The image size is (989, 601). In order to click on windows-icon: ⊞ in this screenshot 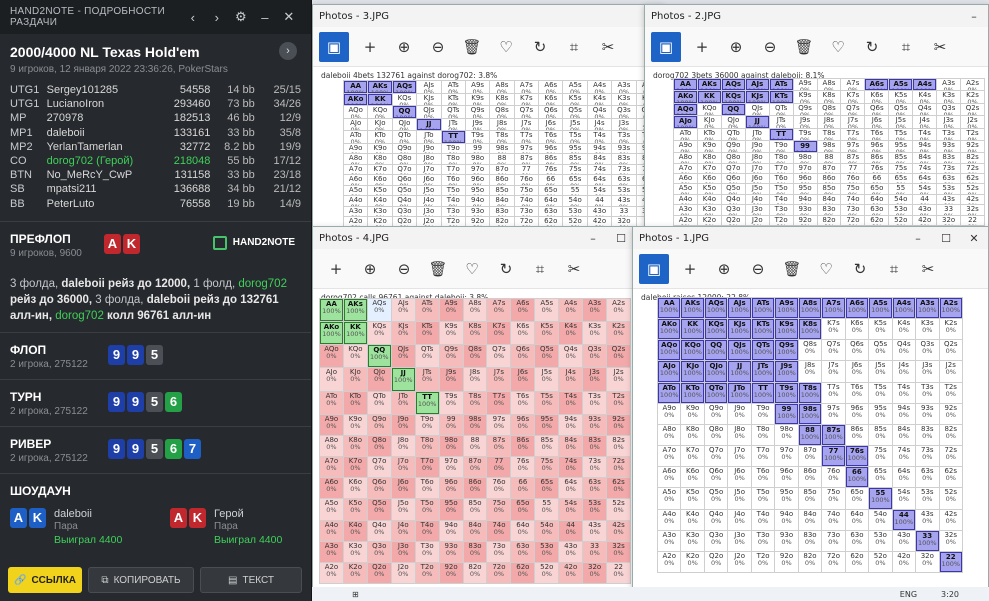, I will do `click(355, 594)`.